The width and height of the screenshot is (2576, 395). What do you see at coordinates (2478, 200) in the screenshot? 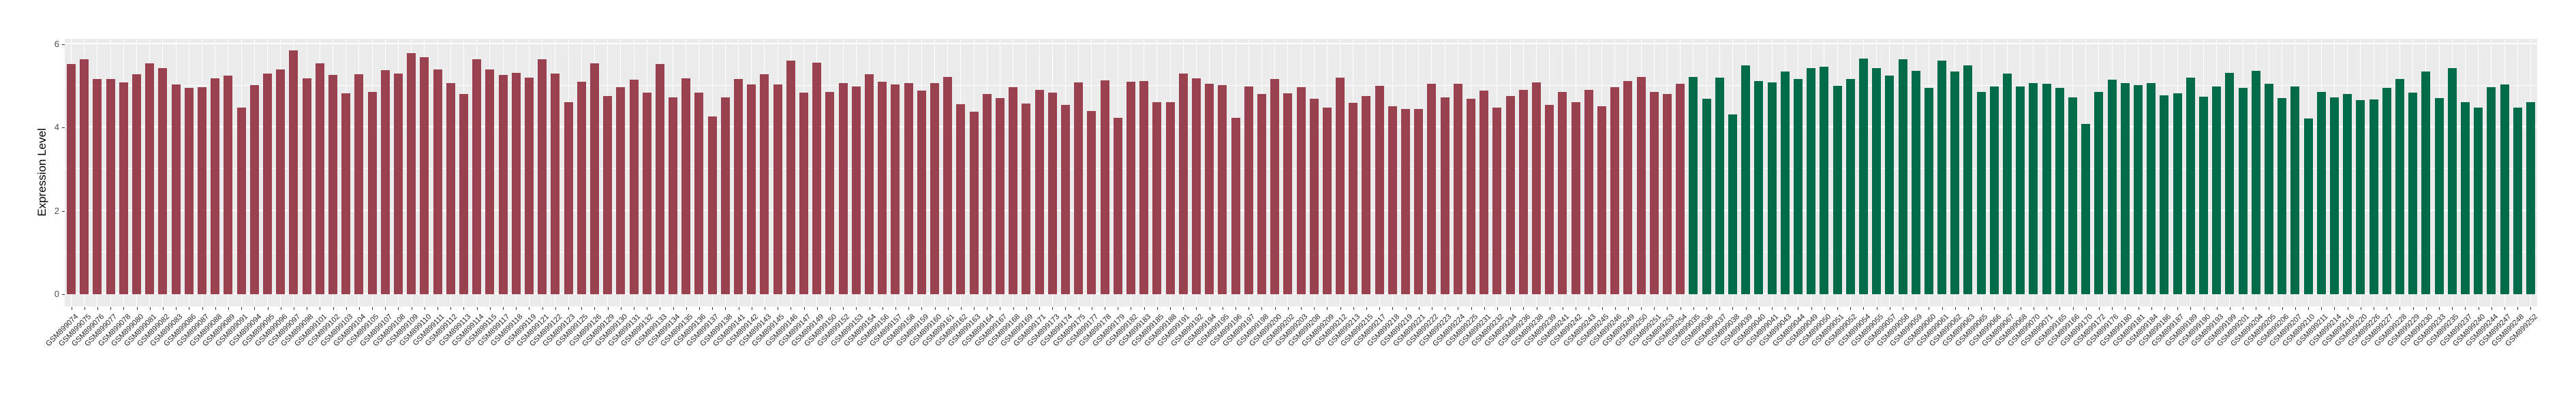
I see `bar-GSM899240` at bounding box center [2478, 200].